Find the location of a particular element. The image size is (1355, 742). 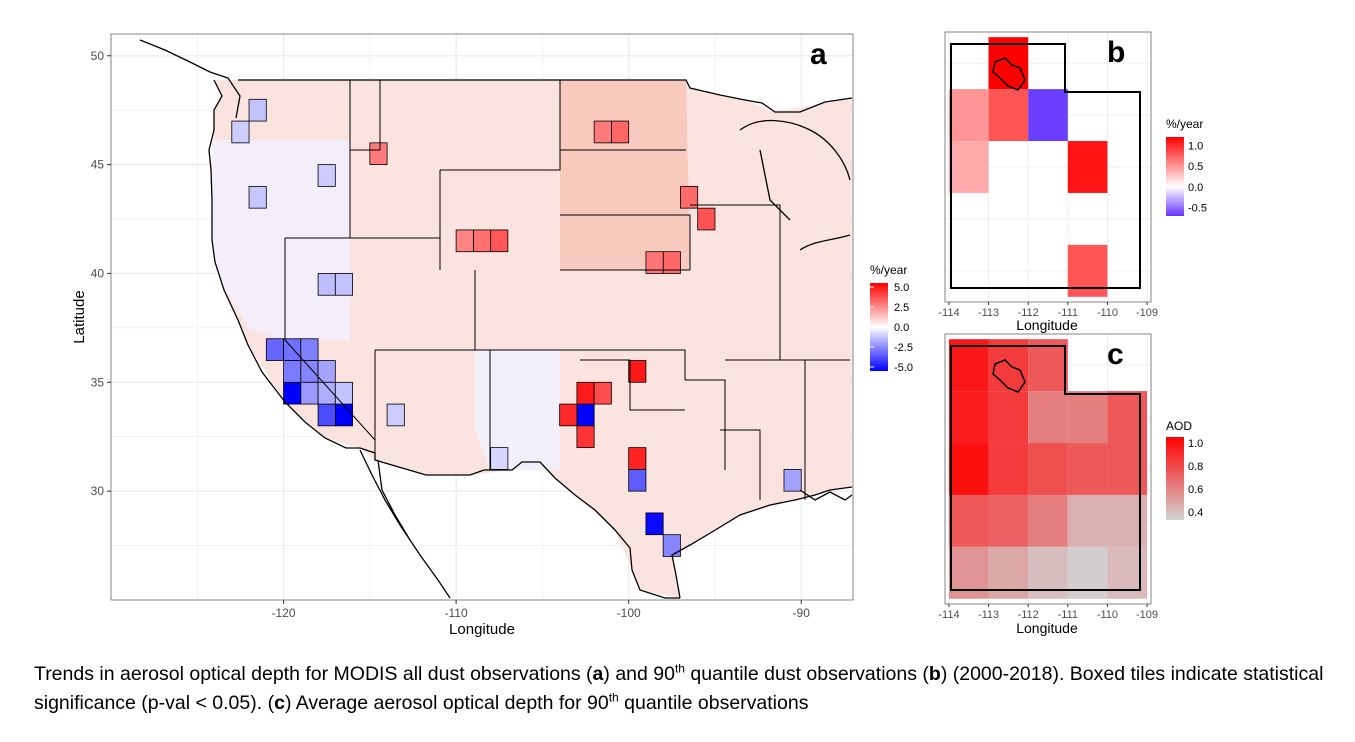

panel-b-legend-colorbar is located at coordinates (1175, 176).